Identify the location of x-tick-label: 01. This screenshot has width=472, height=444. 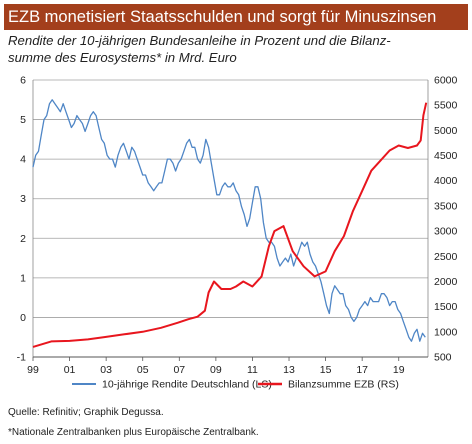
(70, 370).